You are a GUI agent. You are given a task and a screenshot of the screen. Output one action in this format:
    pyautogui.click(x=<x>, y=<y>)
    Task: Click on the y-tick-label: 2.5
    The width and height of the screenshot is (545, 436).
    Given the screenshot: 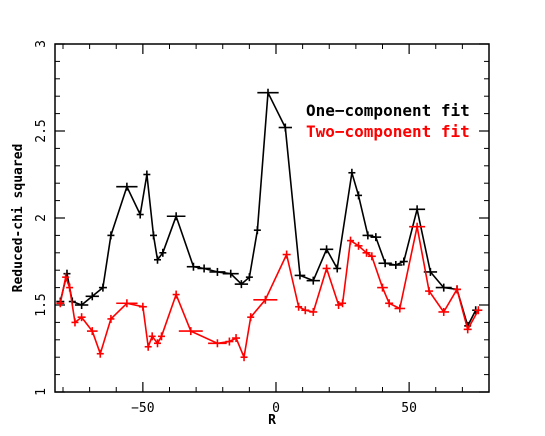 What is the action you would take?
    pyautogui.click(x=41, y=130)
    